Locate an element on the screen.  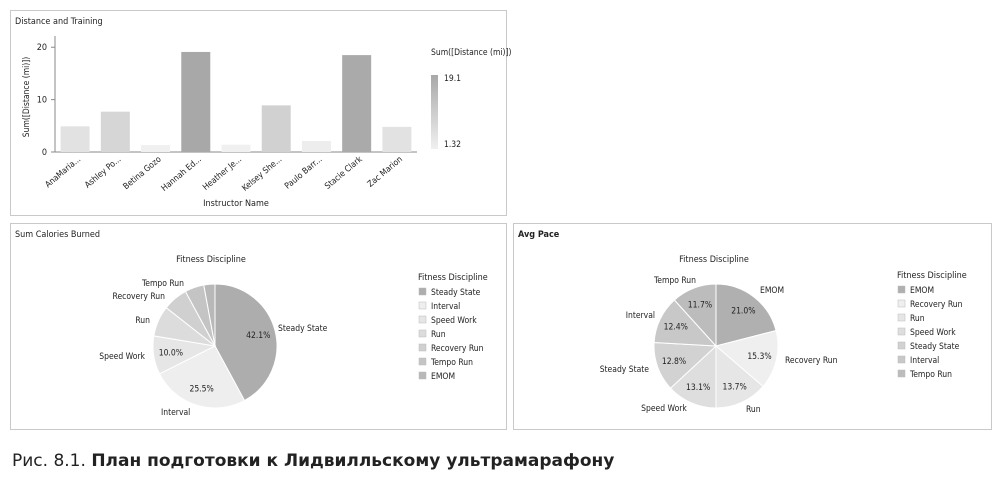
pie-percent-label: 15.3% is located at coordinates (759, 357).